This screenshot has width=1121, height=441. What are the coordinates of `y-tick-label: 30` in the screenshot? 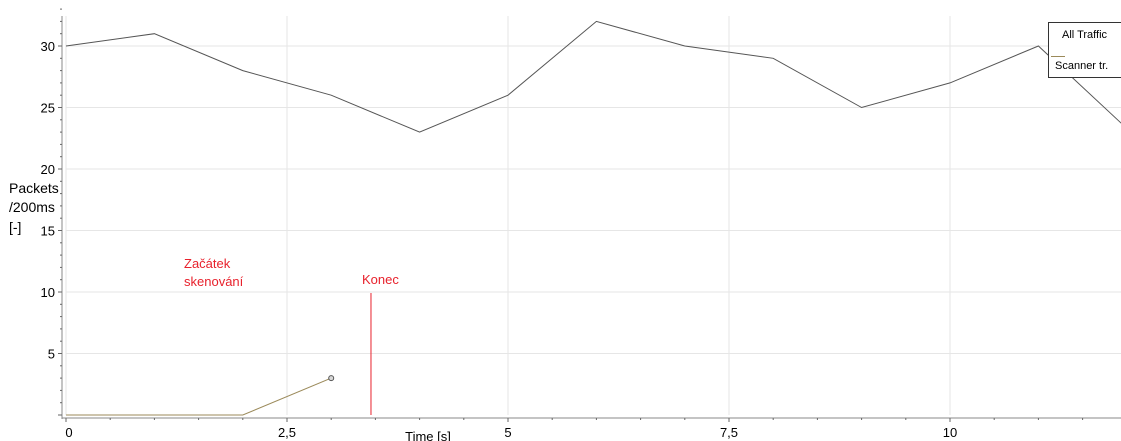 It's located at (48, 46).